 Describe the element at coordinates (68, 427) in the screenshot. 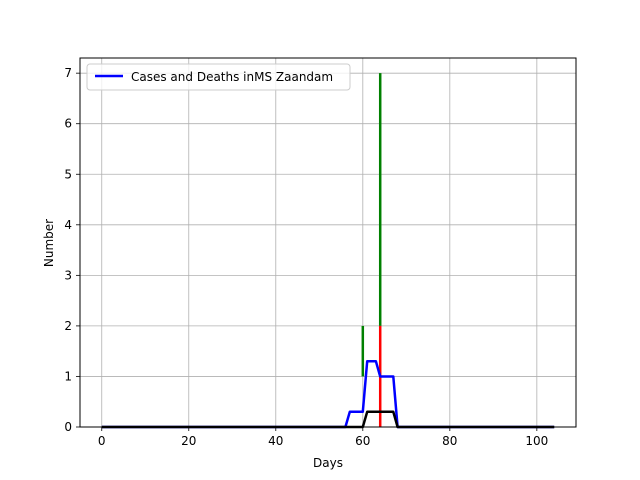

I see `y-tick-label: 0` at that location.